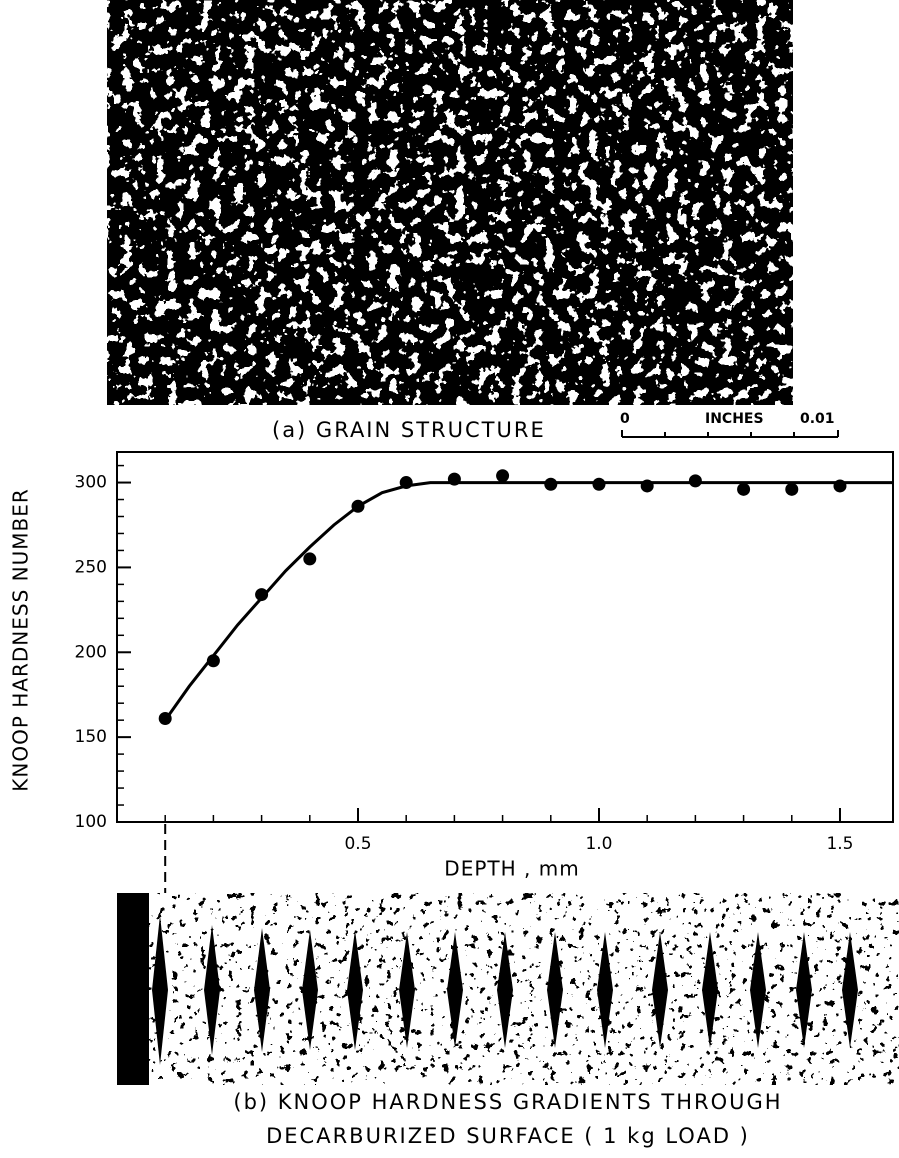 The height and width of the screenshot is (1158, 899). Describe the element at coordinates (91, 567) in the screenshot. I see `y-tick-label: 250` at that location.